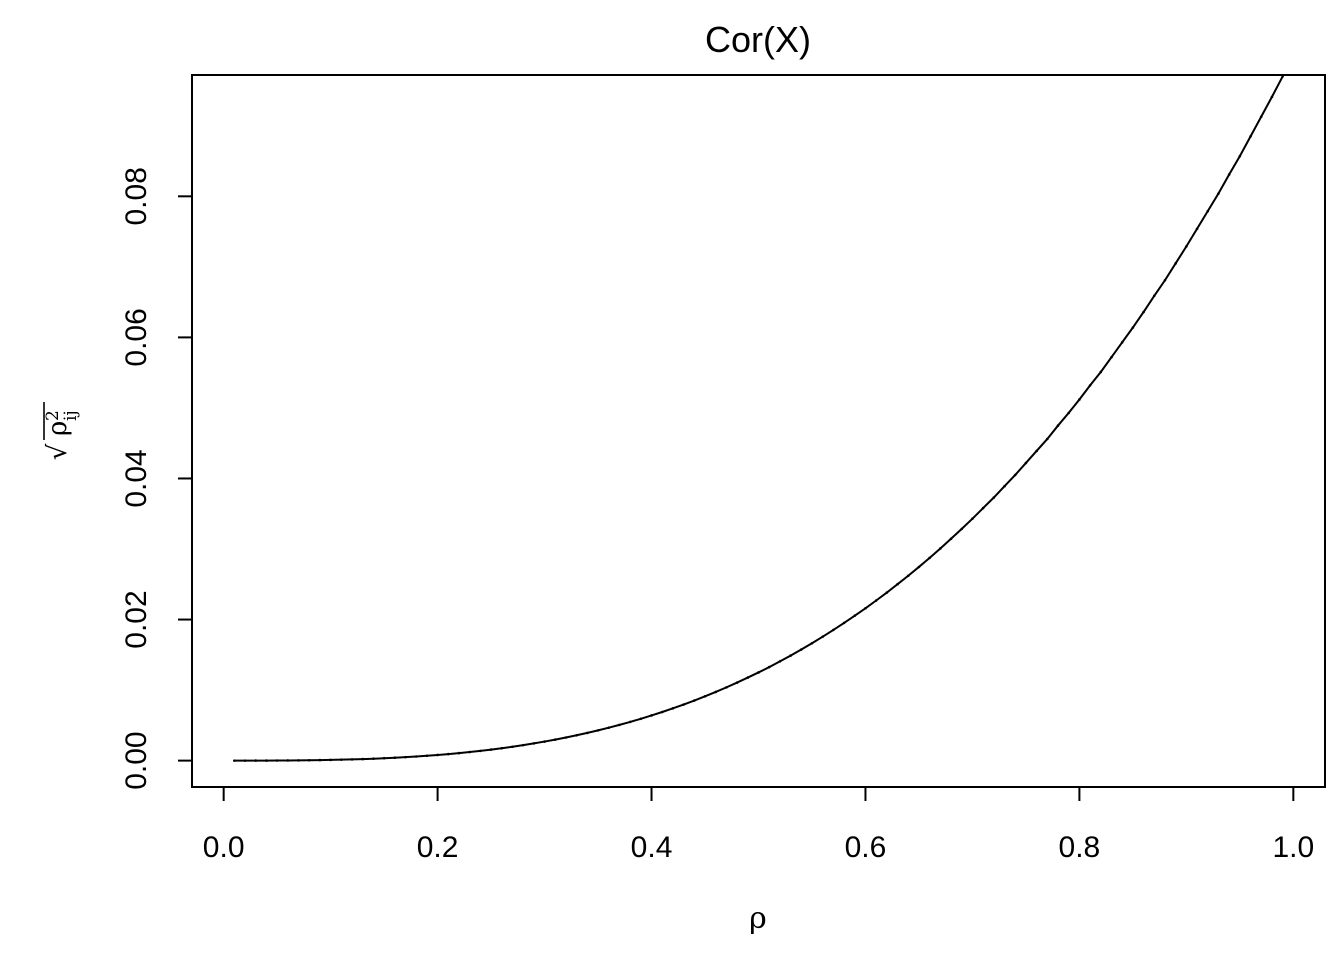 The height and width of the screenshot is (960, 1344). What do you see at coordinates (758, 825) in the screenshot?
I see `x-axis: 0.0 0.2 0.4 0.6 0.8 1.0` at bounding box center [758, 825].